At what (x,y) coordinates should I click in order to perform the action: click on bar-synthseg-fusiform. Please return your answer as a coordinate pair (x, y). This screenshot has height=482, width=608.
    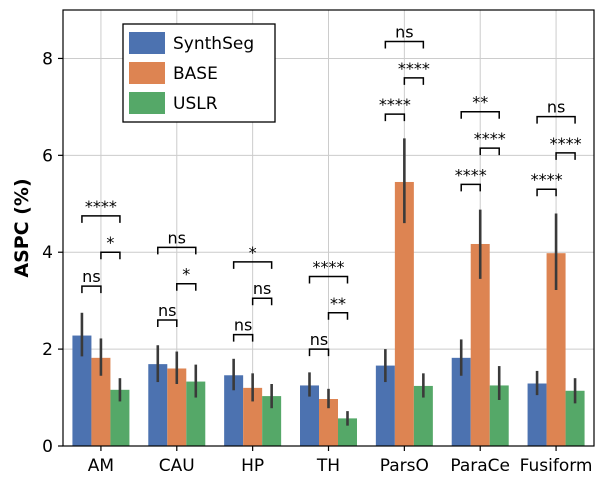
    Looking at the image, I should click on (537, 414).